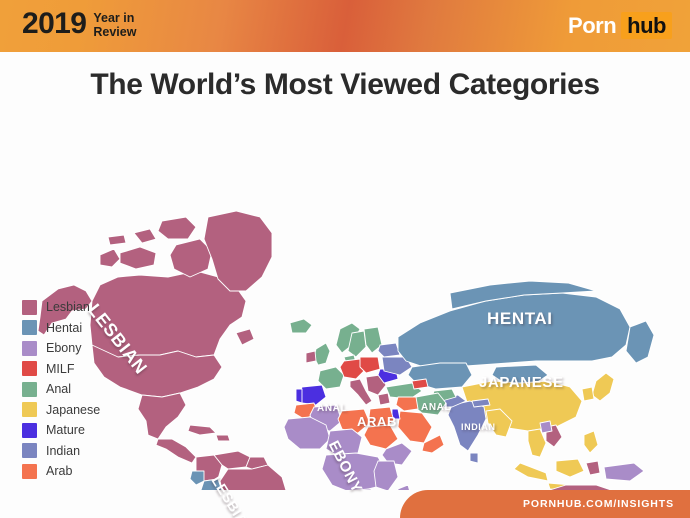 Image resolution: width=690 pixels, height=518 pixels. What do you see at coordinates (29, 307) in the screenshot?
I see `legend-swatch-lesbian` at bounding box center [29, 307].